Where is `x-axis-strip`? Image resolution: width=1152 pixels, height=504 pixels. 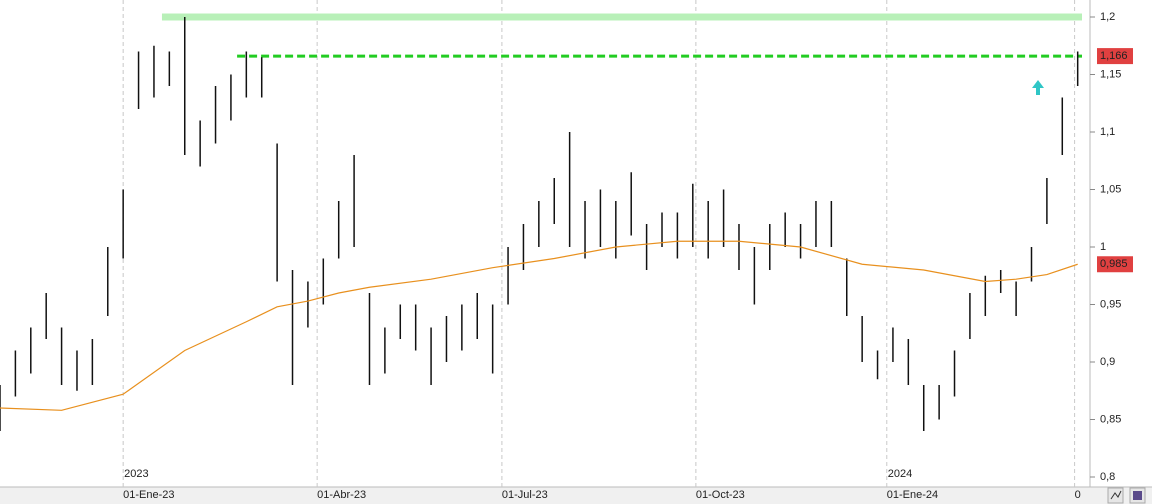 x-axis-strip is located at coordinates (576, 495).